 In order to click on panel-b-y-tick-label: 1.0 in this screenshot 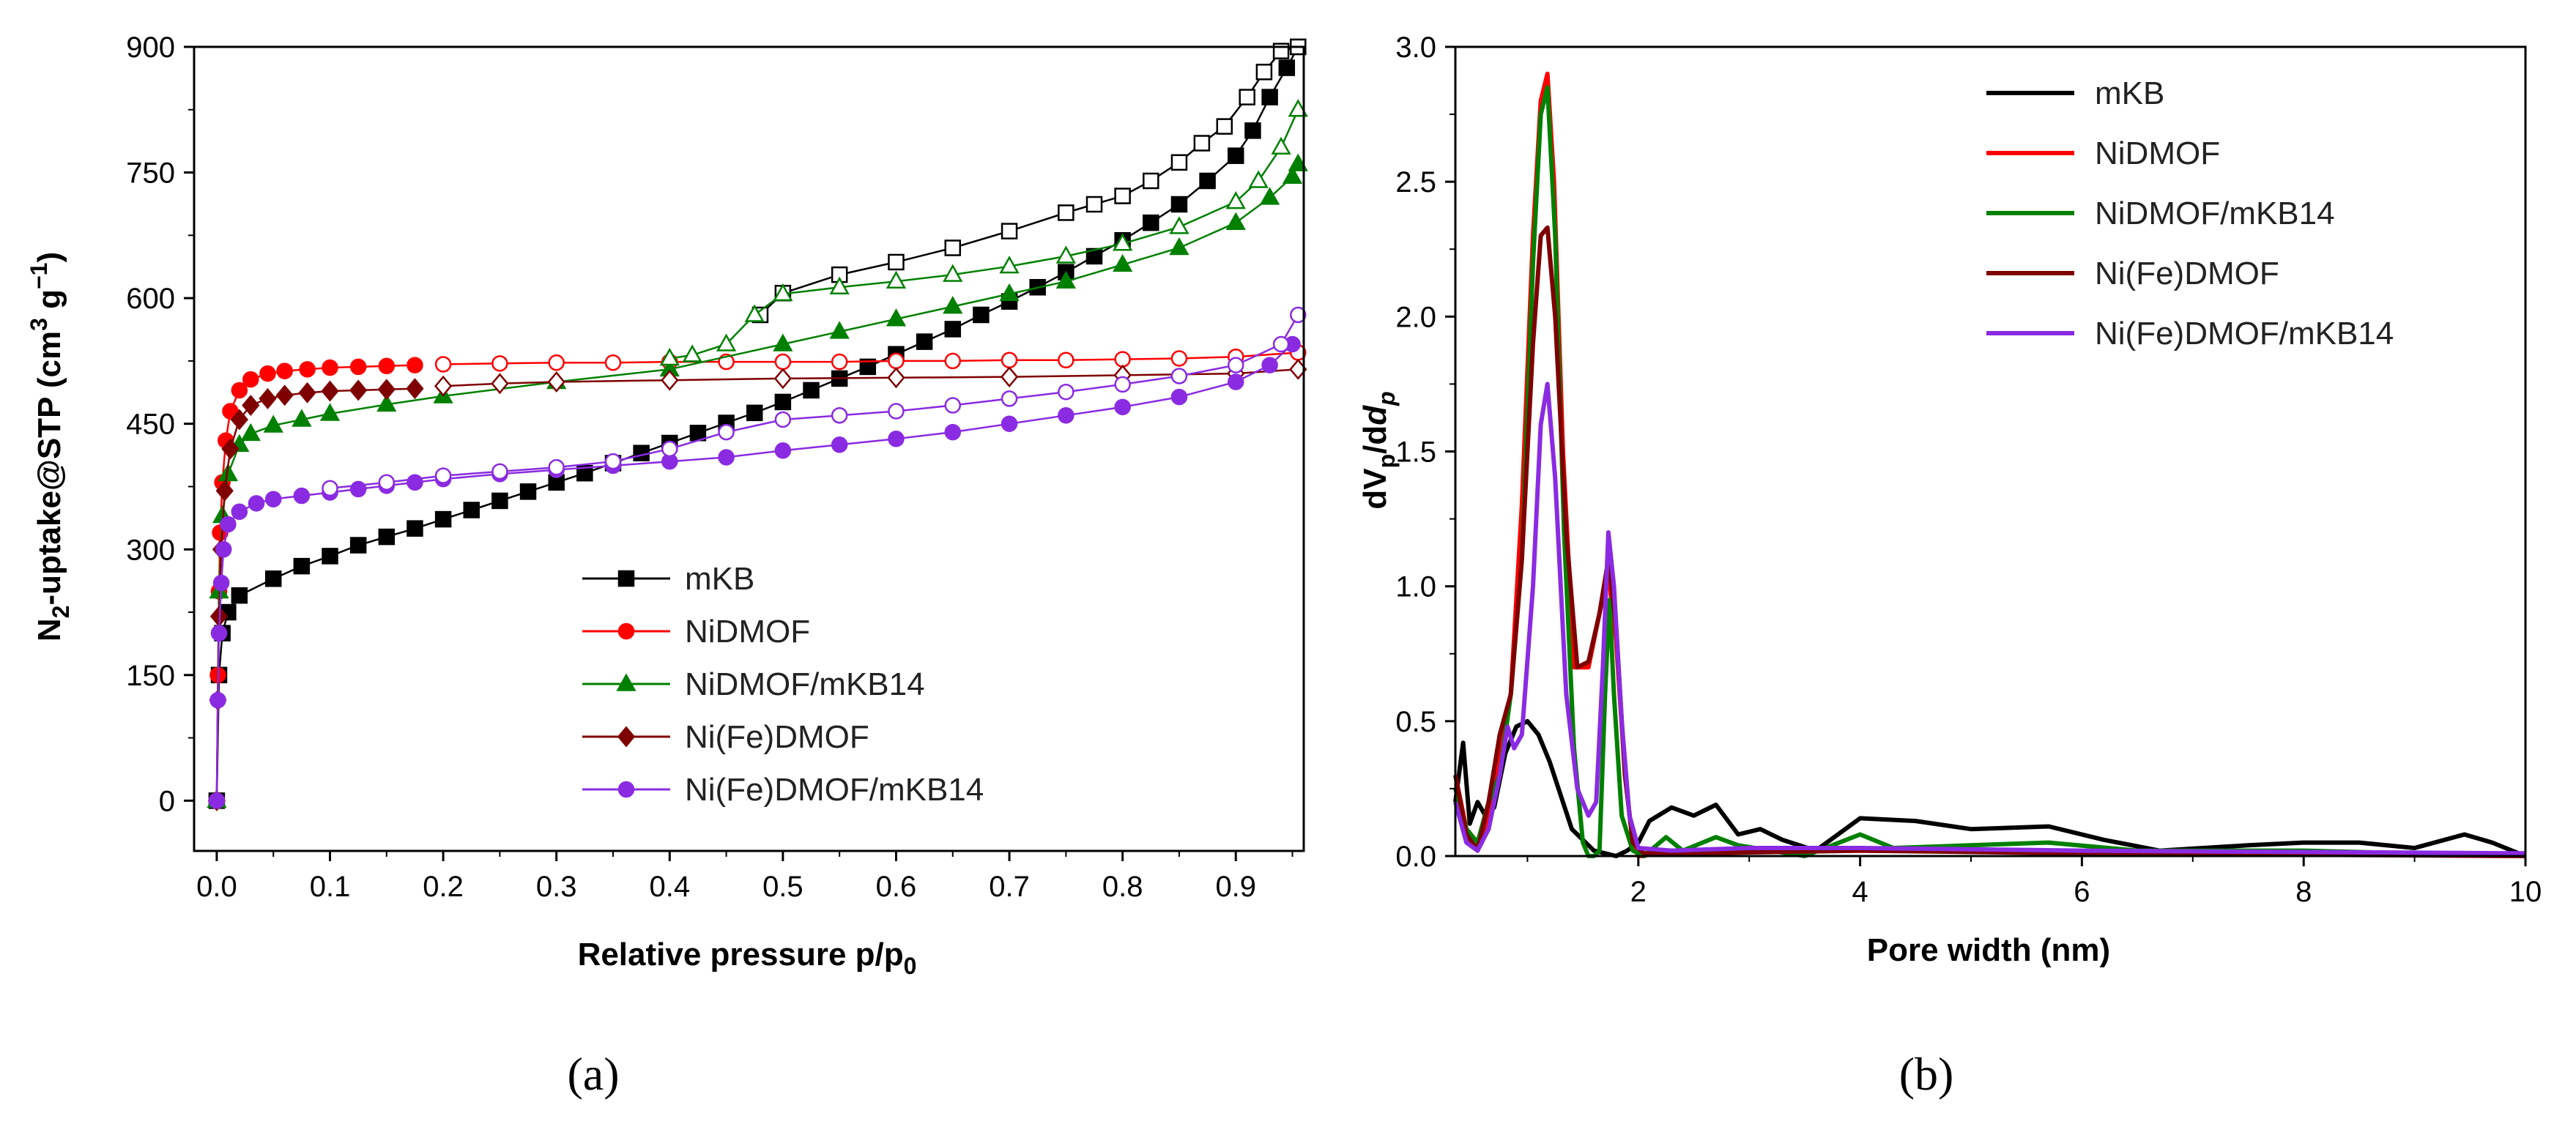, I will do `click(1415, 587)`.